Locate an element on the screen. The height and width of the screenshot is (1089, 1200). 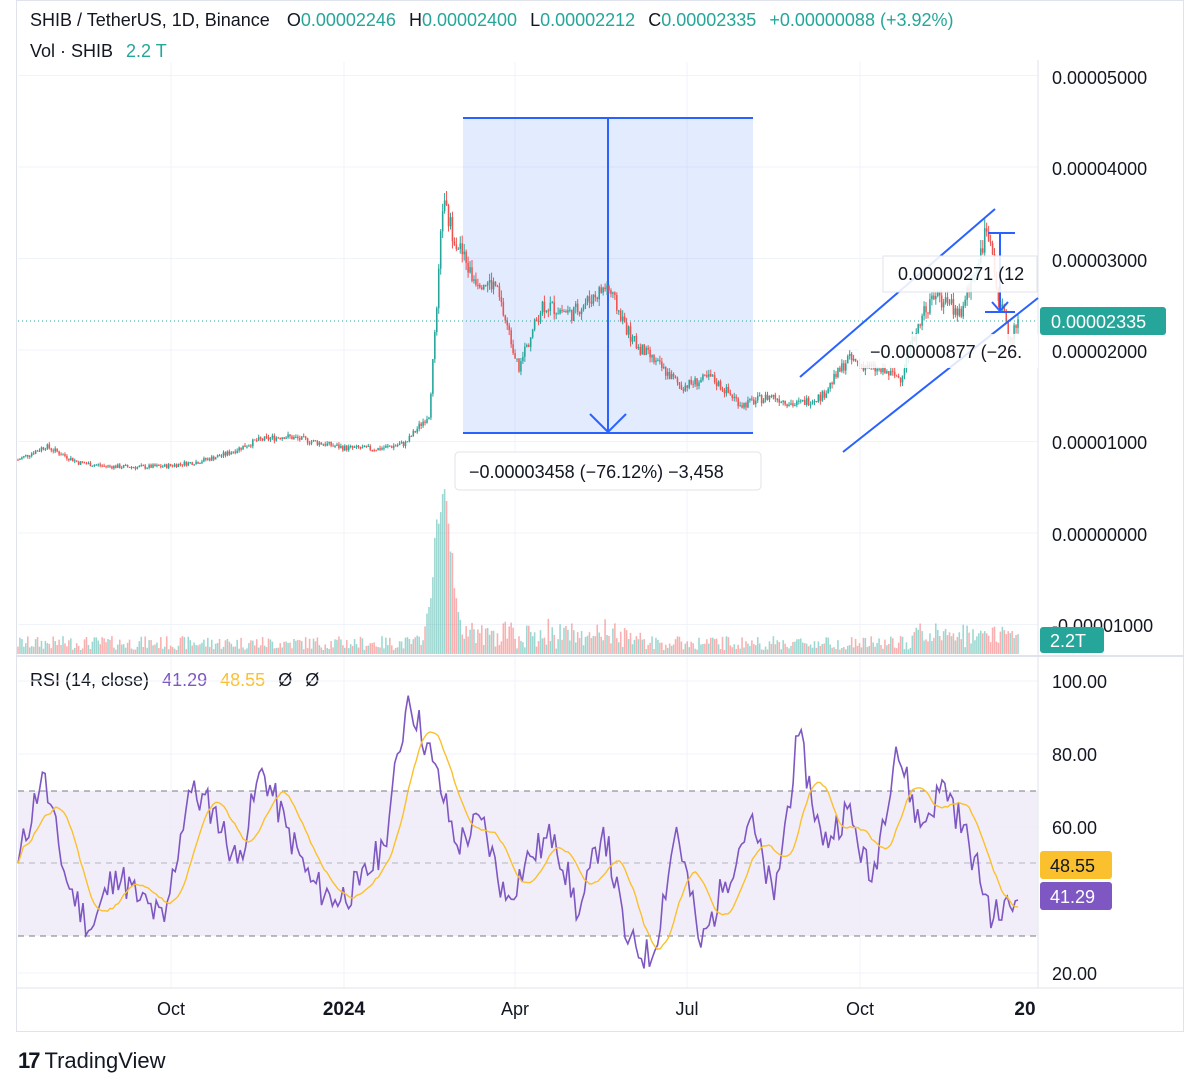
low-label: L is located at coordinates (535, 20).